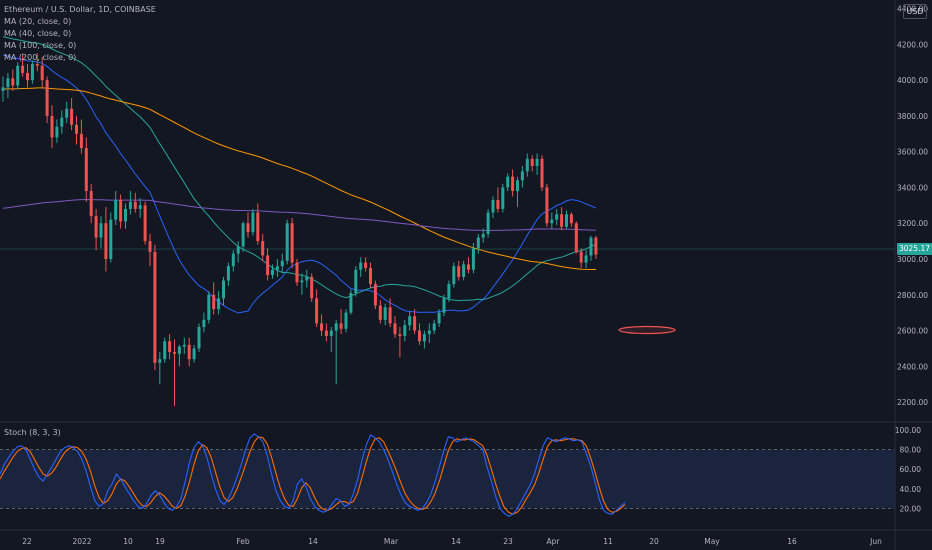 This screenshot has width=932, height=550. What do you see at coordinates (912, 116) in the screenshot?
I see `price-axis-tick-label: 3800.00` at bounding box center [912, 116].